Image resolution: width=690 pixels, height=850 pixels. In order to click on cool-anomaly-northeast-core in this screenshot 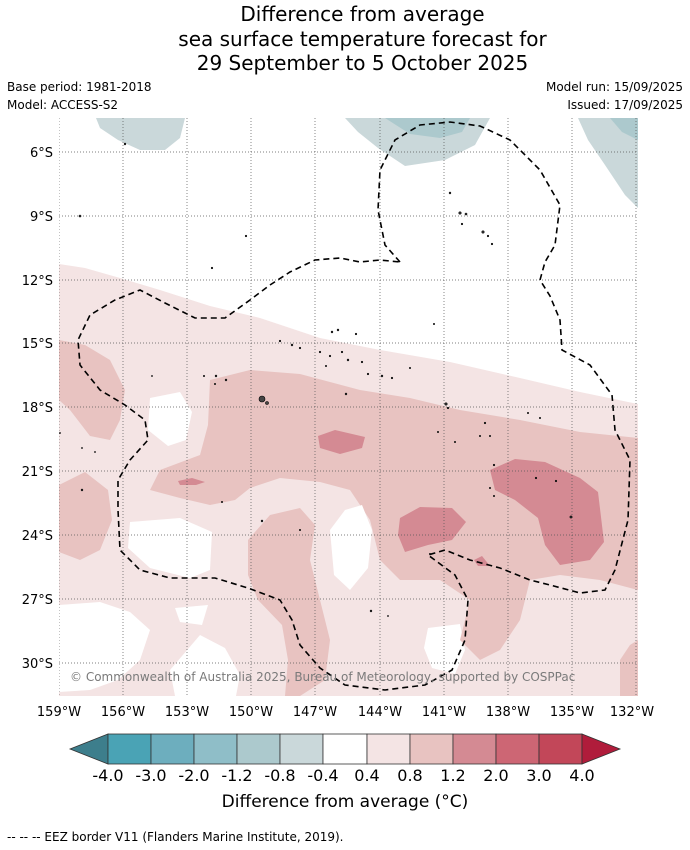, I will do `click(624, 129)`.